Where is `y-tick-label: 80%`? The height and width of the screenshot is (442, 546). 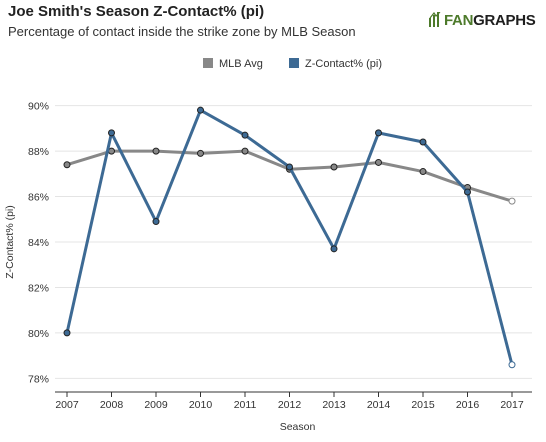 y-tick-label: 80% is located at coordinates (38, 334).